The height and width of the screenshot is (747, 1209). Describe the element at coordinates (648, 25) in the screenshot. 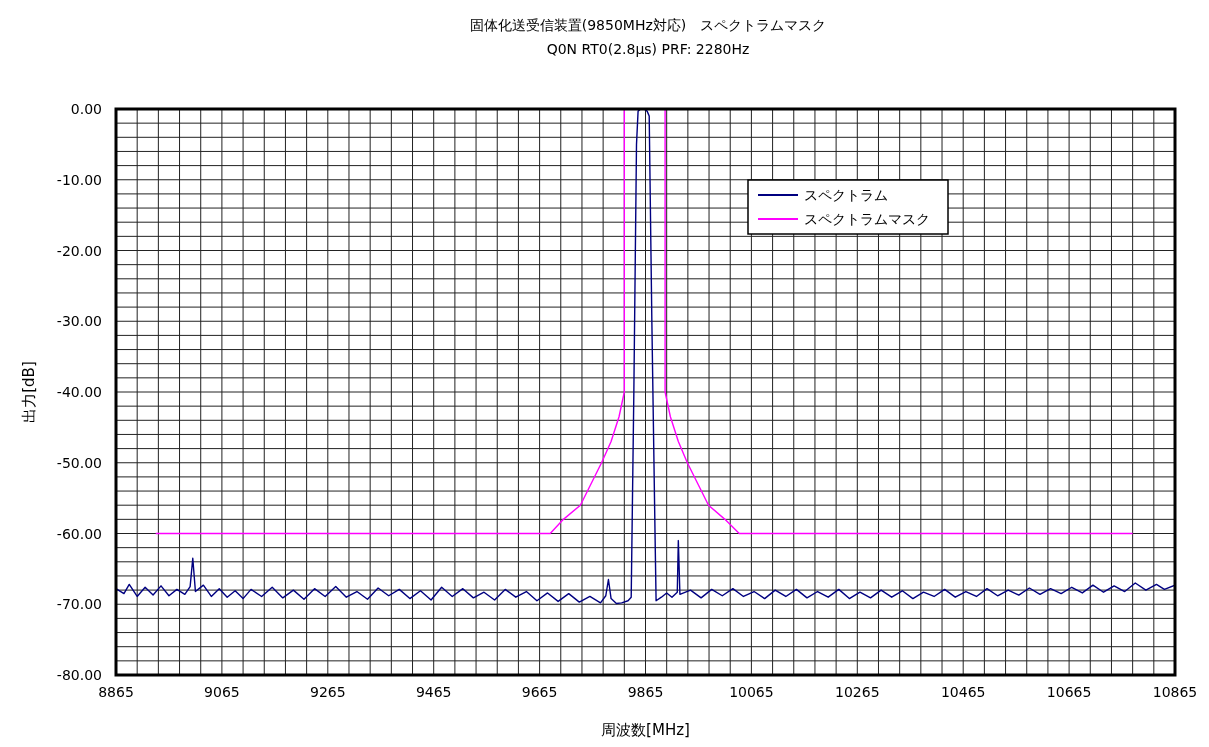

I see `chart-title: 固体化送受信装置(9850MHz対応) スペクトラムマスク` at that location.